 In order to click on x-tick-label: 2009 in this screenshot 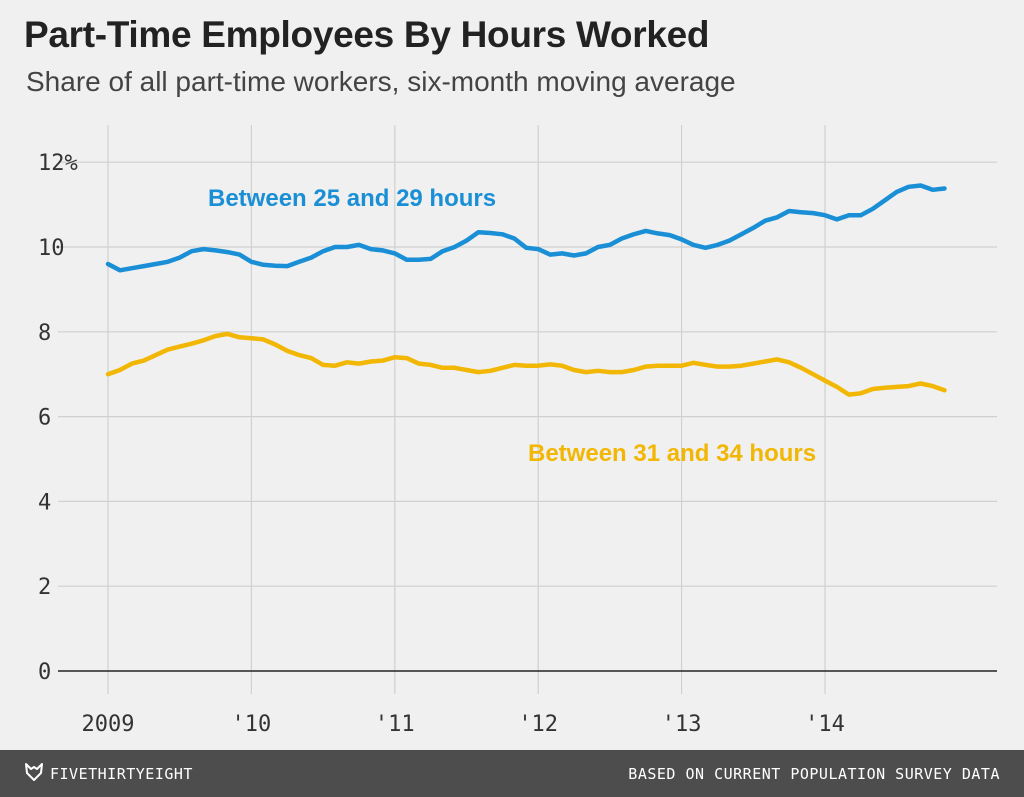, I will do `click(108, 724)`.